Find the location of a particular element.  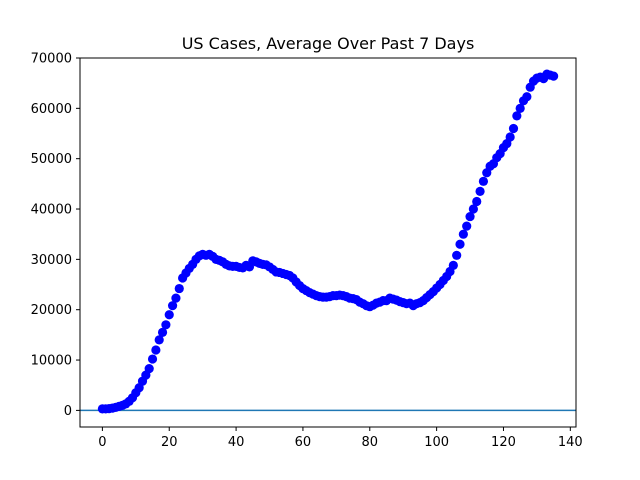

y-tick-label: 20000 is located at coordinates (51, 310).